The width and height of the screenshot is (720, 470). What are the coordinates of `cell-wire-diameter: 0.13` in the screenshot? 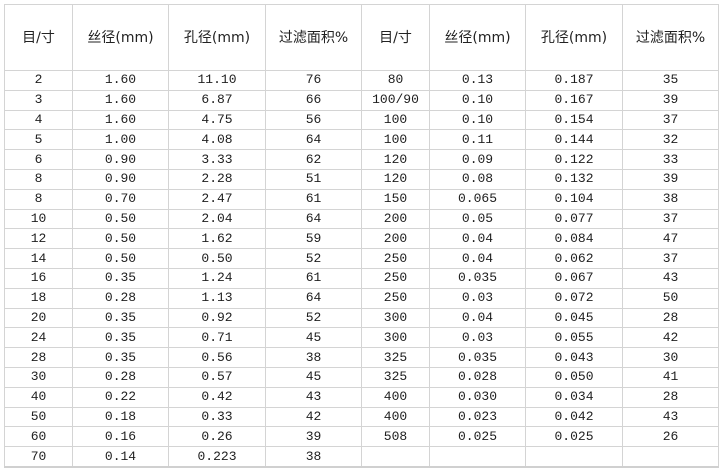 It's located at (477, 80).